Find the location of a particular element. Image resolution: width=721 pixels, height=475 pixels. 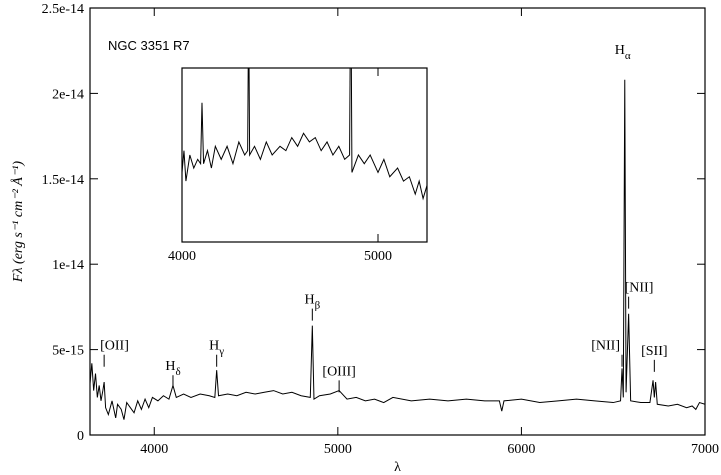

line-label: [SII] is located at coordinates (654, 351).